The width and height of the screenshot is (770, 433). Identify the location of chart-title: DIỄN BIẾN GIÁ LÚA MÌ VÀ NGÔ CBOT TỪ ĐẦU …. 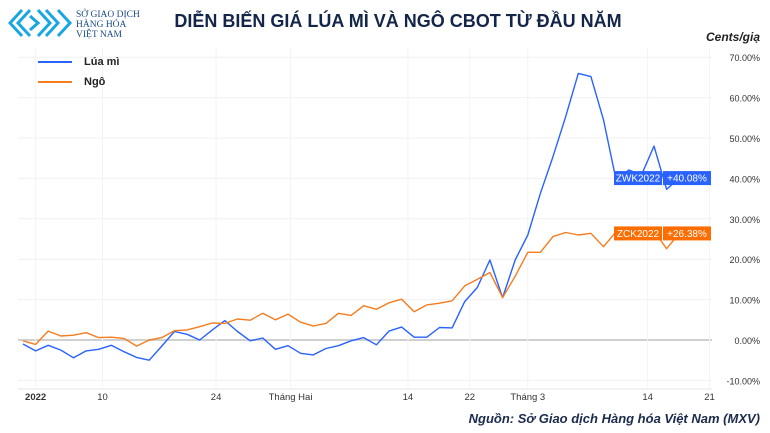
(398, 21).